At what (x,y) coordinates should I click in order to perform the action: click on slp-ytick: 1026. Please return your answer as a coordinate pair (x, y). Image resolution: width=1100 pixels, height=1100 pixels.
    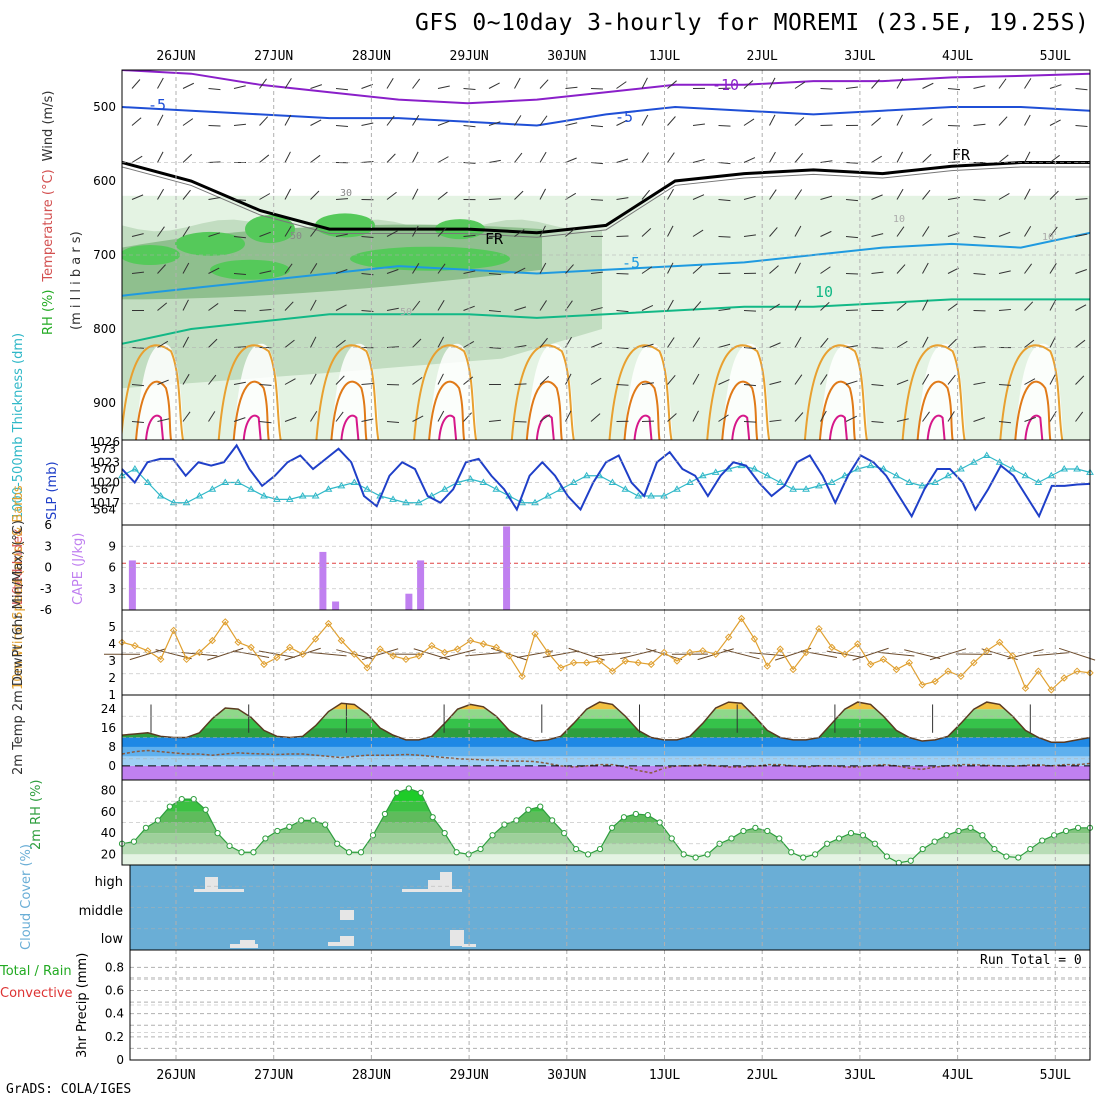
    Looking at the image, I should click on (104, 442).